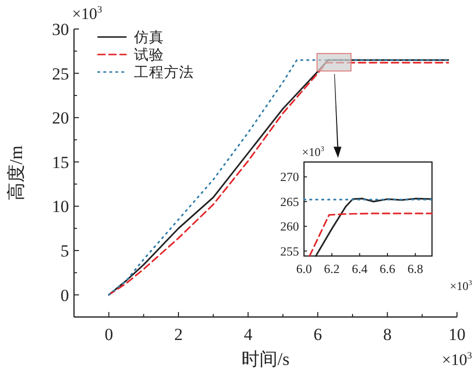 The width and height of the screenshot is (474, 371). What do you see at coordinates (317, 334) in the screenshot?
I see `x-tick-label: 6` at bounding box center [317, 334].